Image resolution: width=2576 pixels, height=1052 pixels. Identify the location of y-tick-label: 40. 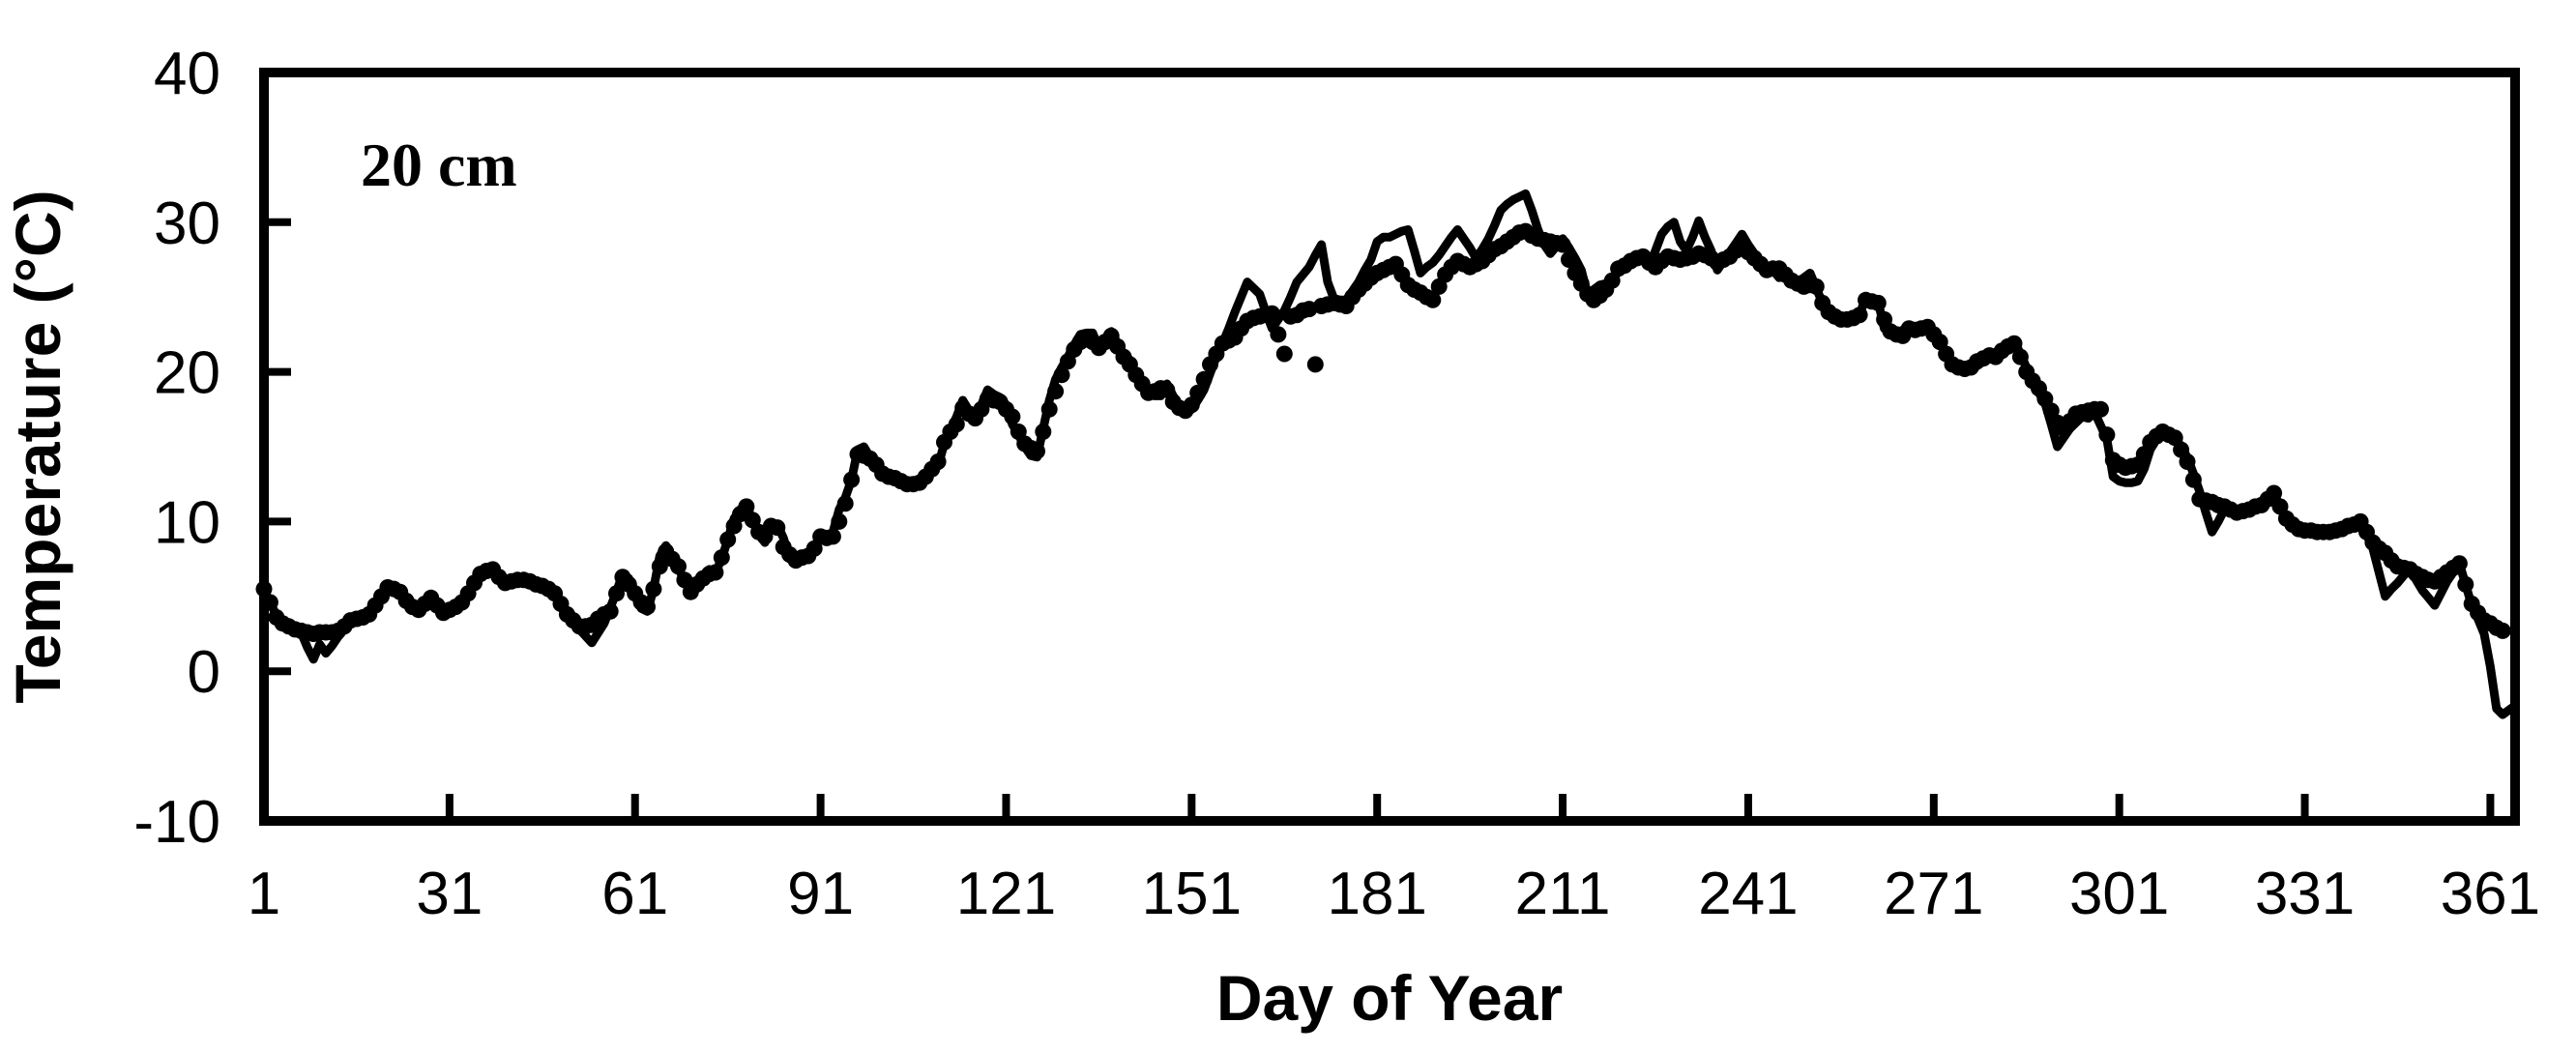
(187, 74).